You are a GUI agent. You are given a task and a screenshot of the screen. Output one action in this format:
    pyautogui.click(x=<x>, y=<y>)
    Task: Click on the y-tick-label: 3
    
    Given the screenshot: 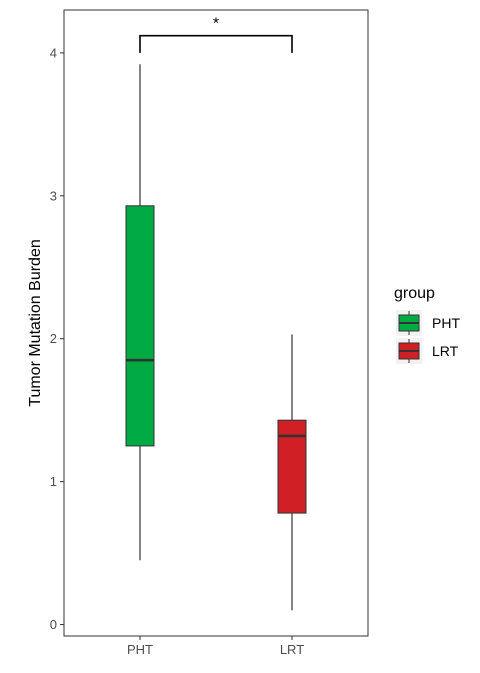 What is the action you would take?
    pyautogui.click(x=53, y=195)
    